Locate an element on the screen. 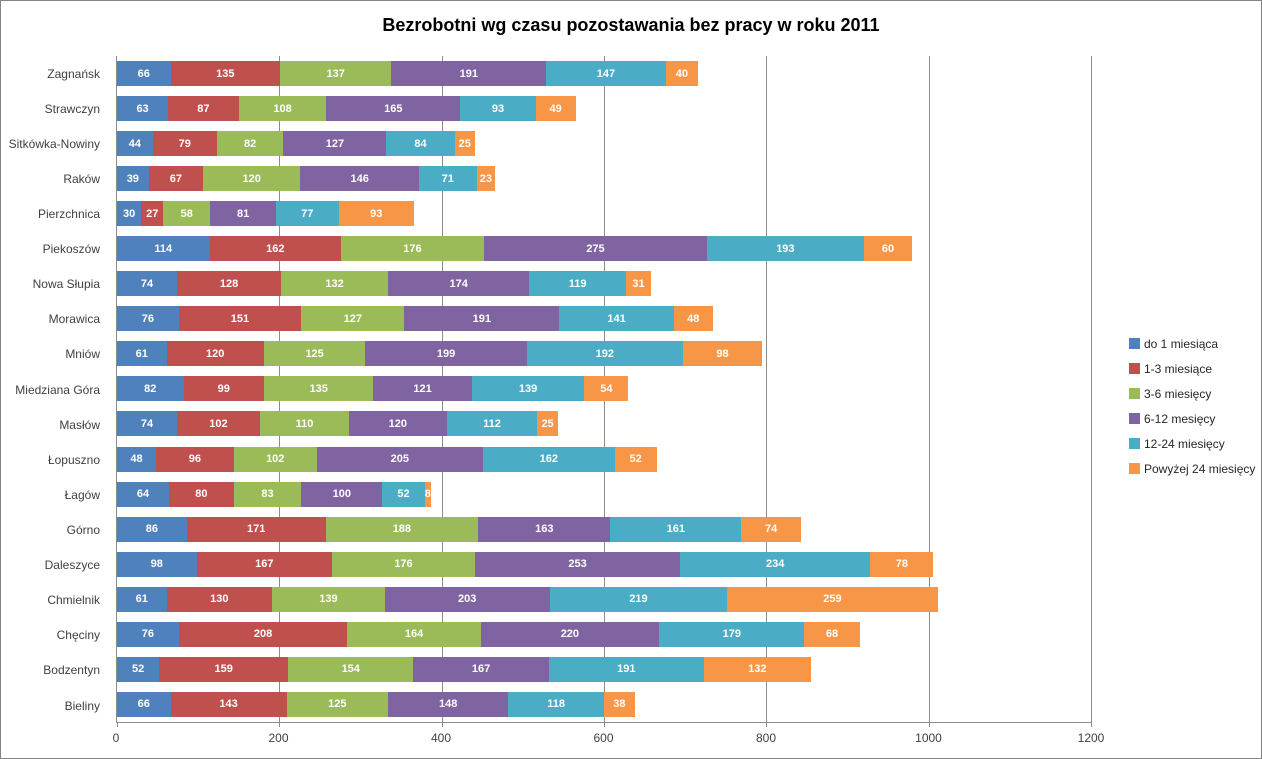 This screenshot has width=1262, height=759. bar-segment: 154 is located at coordinates (351, 669).